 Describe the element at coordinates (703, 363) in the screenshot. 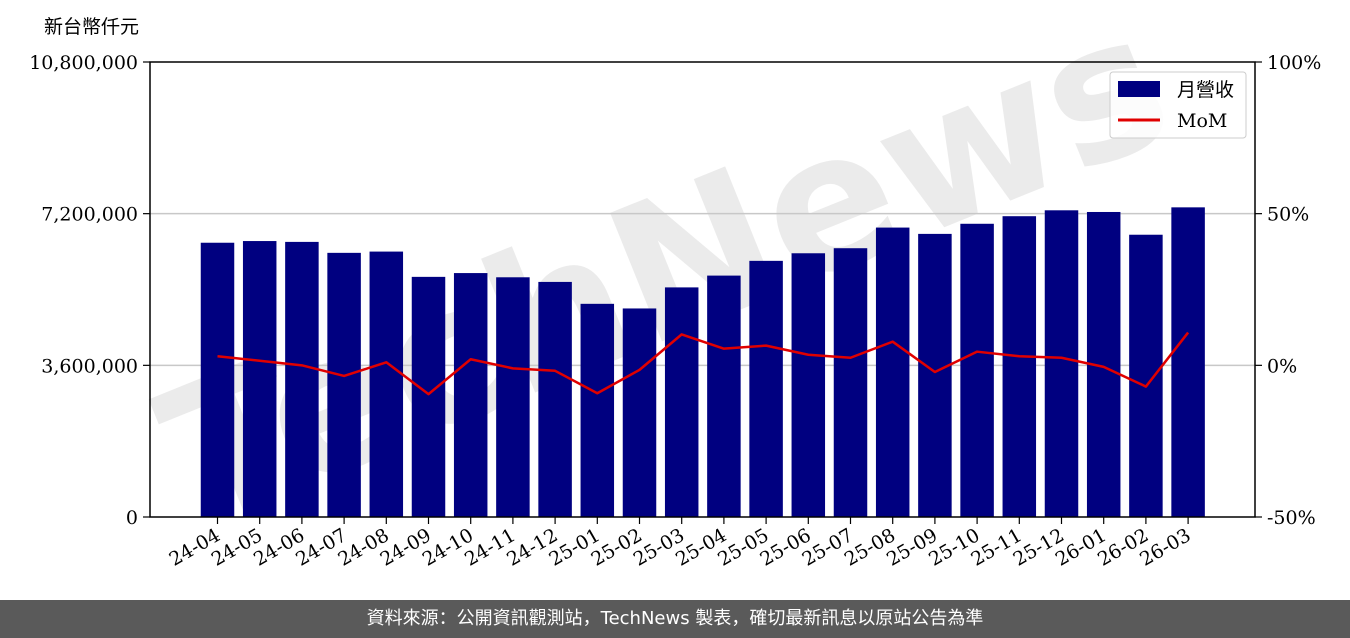

I see `mom-line` at that location.